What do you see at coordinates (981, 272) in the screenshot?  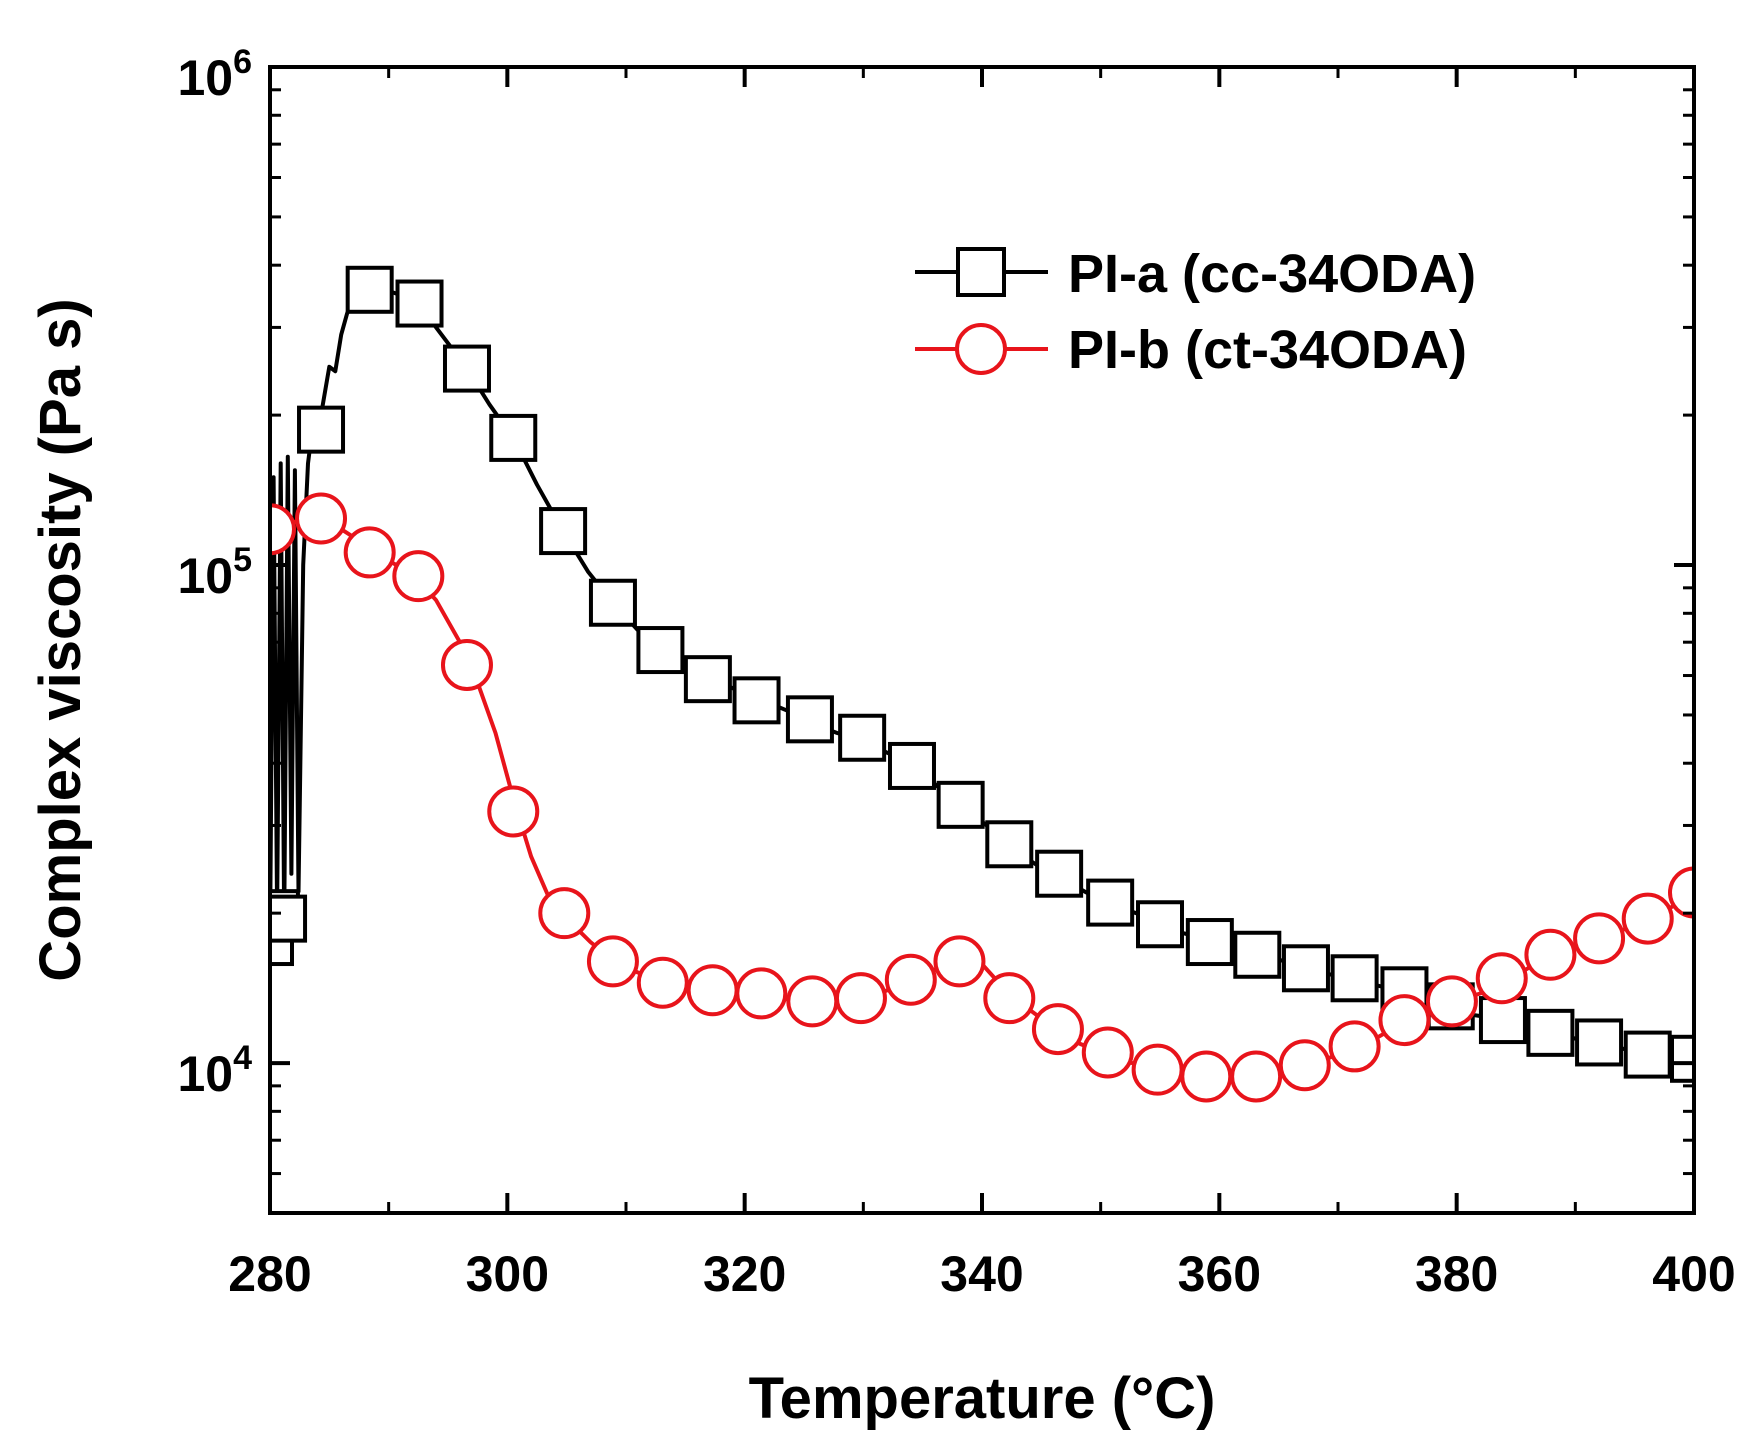 I see `legend-marker-pi-a` at bounding box center [981, 272].